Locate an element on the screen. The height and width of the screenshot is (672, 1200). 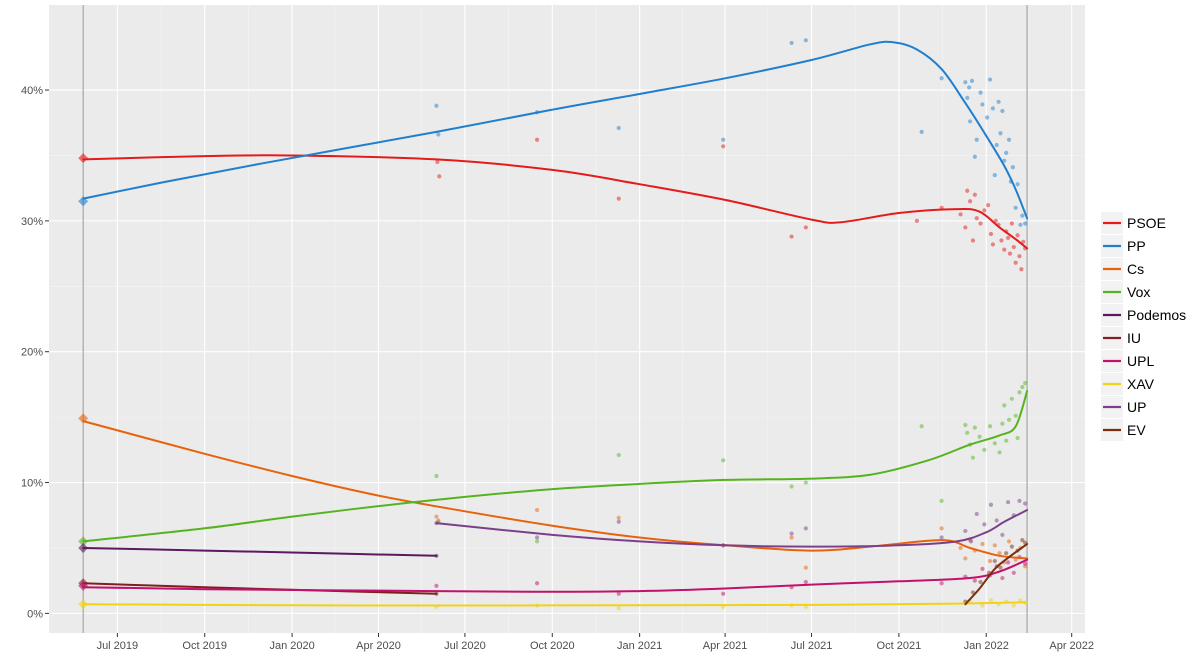
x-tick-label: Jan 2021 is located at coordinates (639, 646).